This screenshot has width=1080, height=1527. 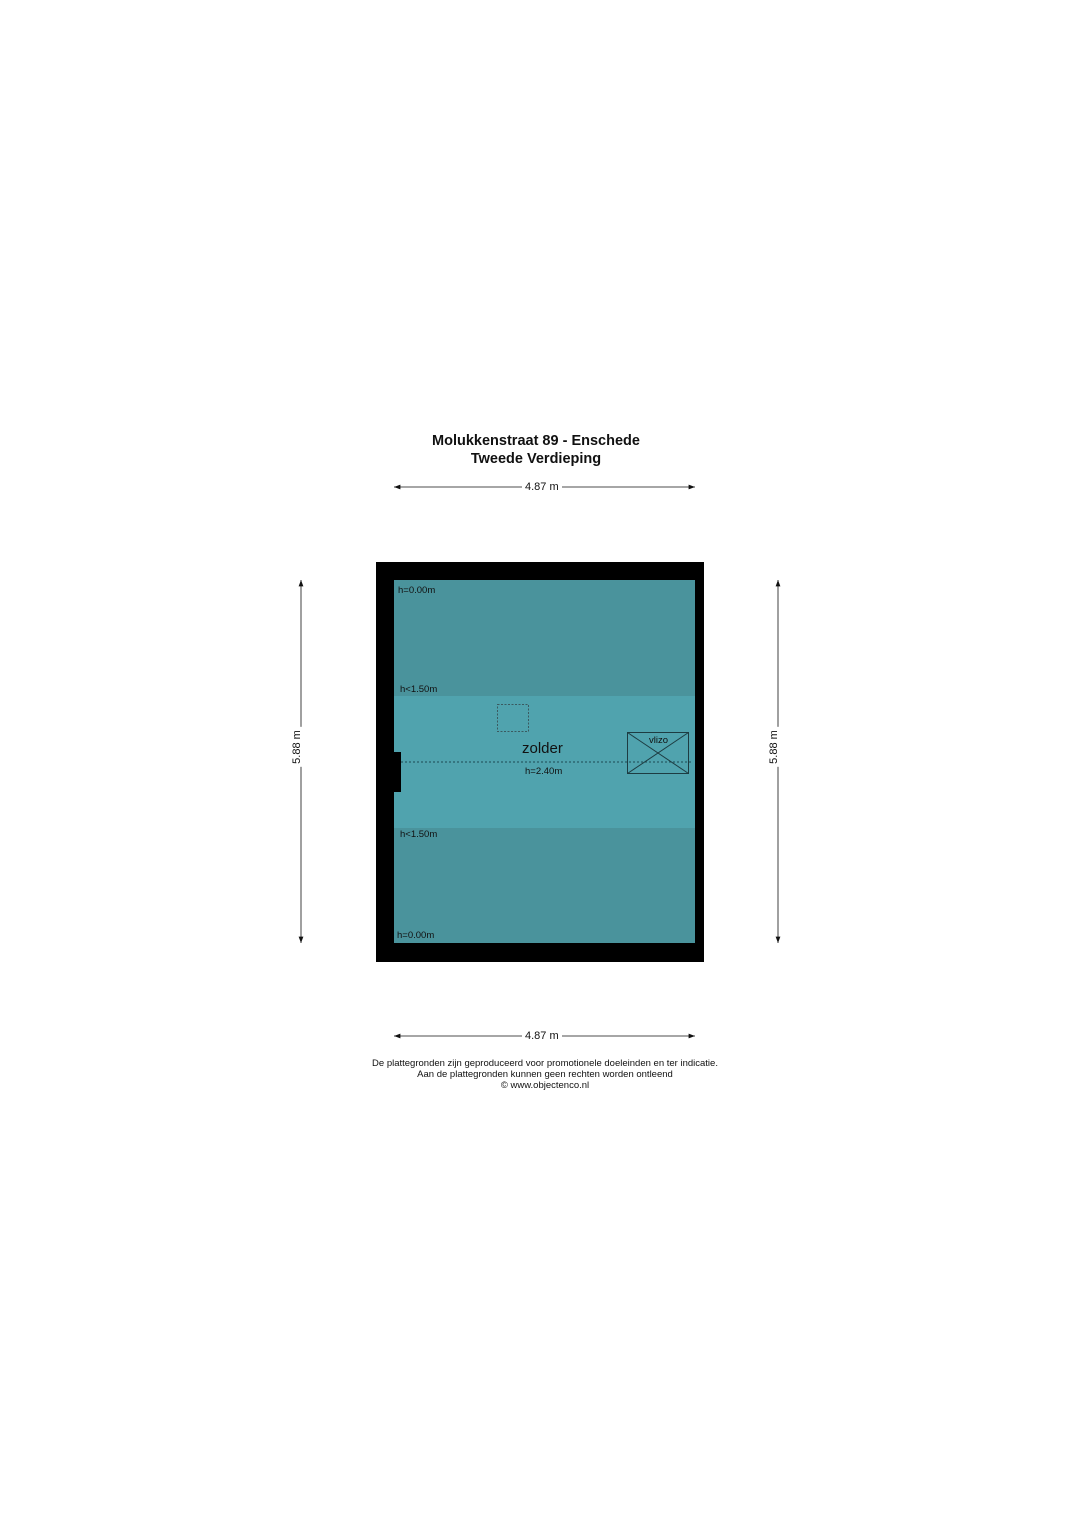 What do you see at coordinates (658, 753) in the screenshot?
I see `attic-hatch` at bounding box center [658, 753].